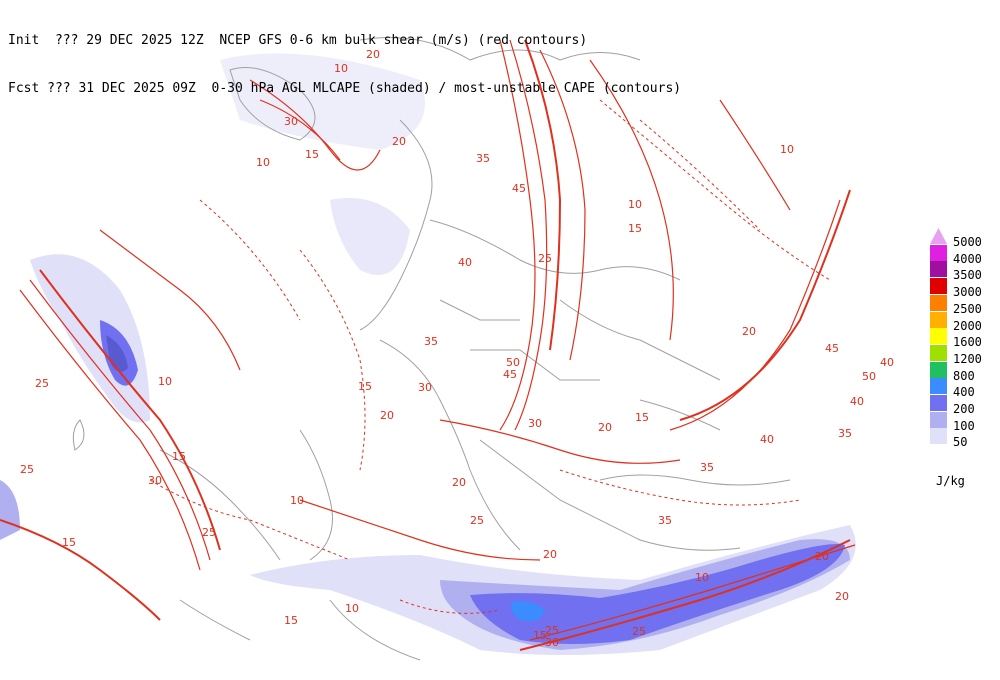 This screenshot has height=680, width=1000. What do you see at coordinates (322, 102) in the screenshot?
I see `cape-shade-north` at bounding box center [322, 102].